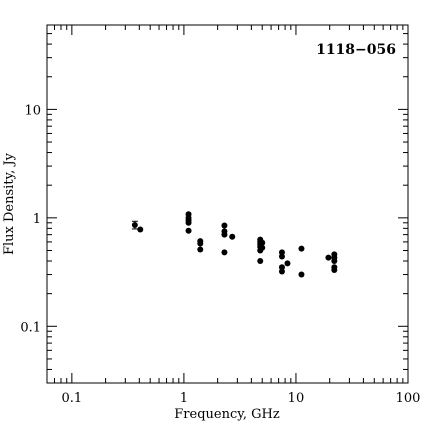 Image resolution: width=431 pixels, height=431 pixels. Describe the element at coordinates (30, 327) in the screenshot. I see `y-tick-label: 0.1` at that location.